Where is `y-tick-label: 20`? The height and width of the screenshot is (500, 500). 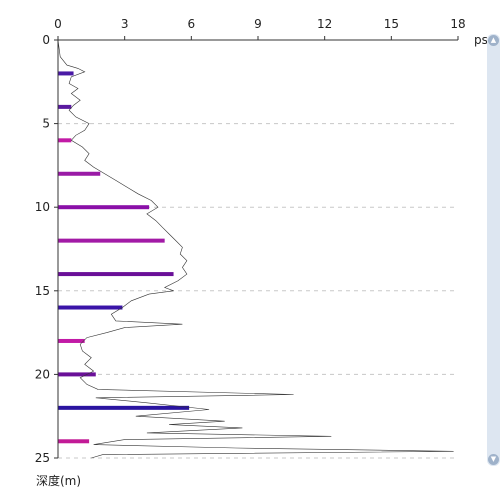
y-tick-label: 20 is located at coordinates (42, 374).